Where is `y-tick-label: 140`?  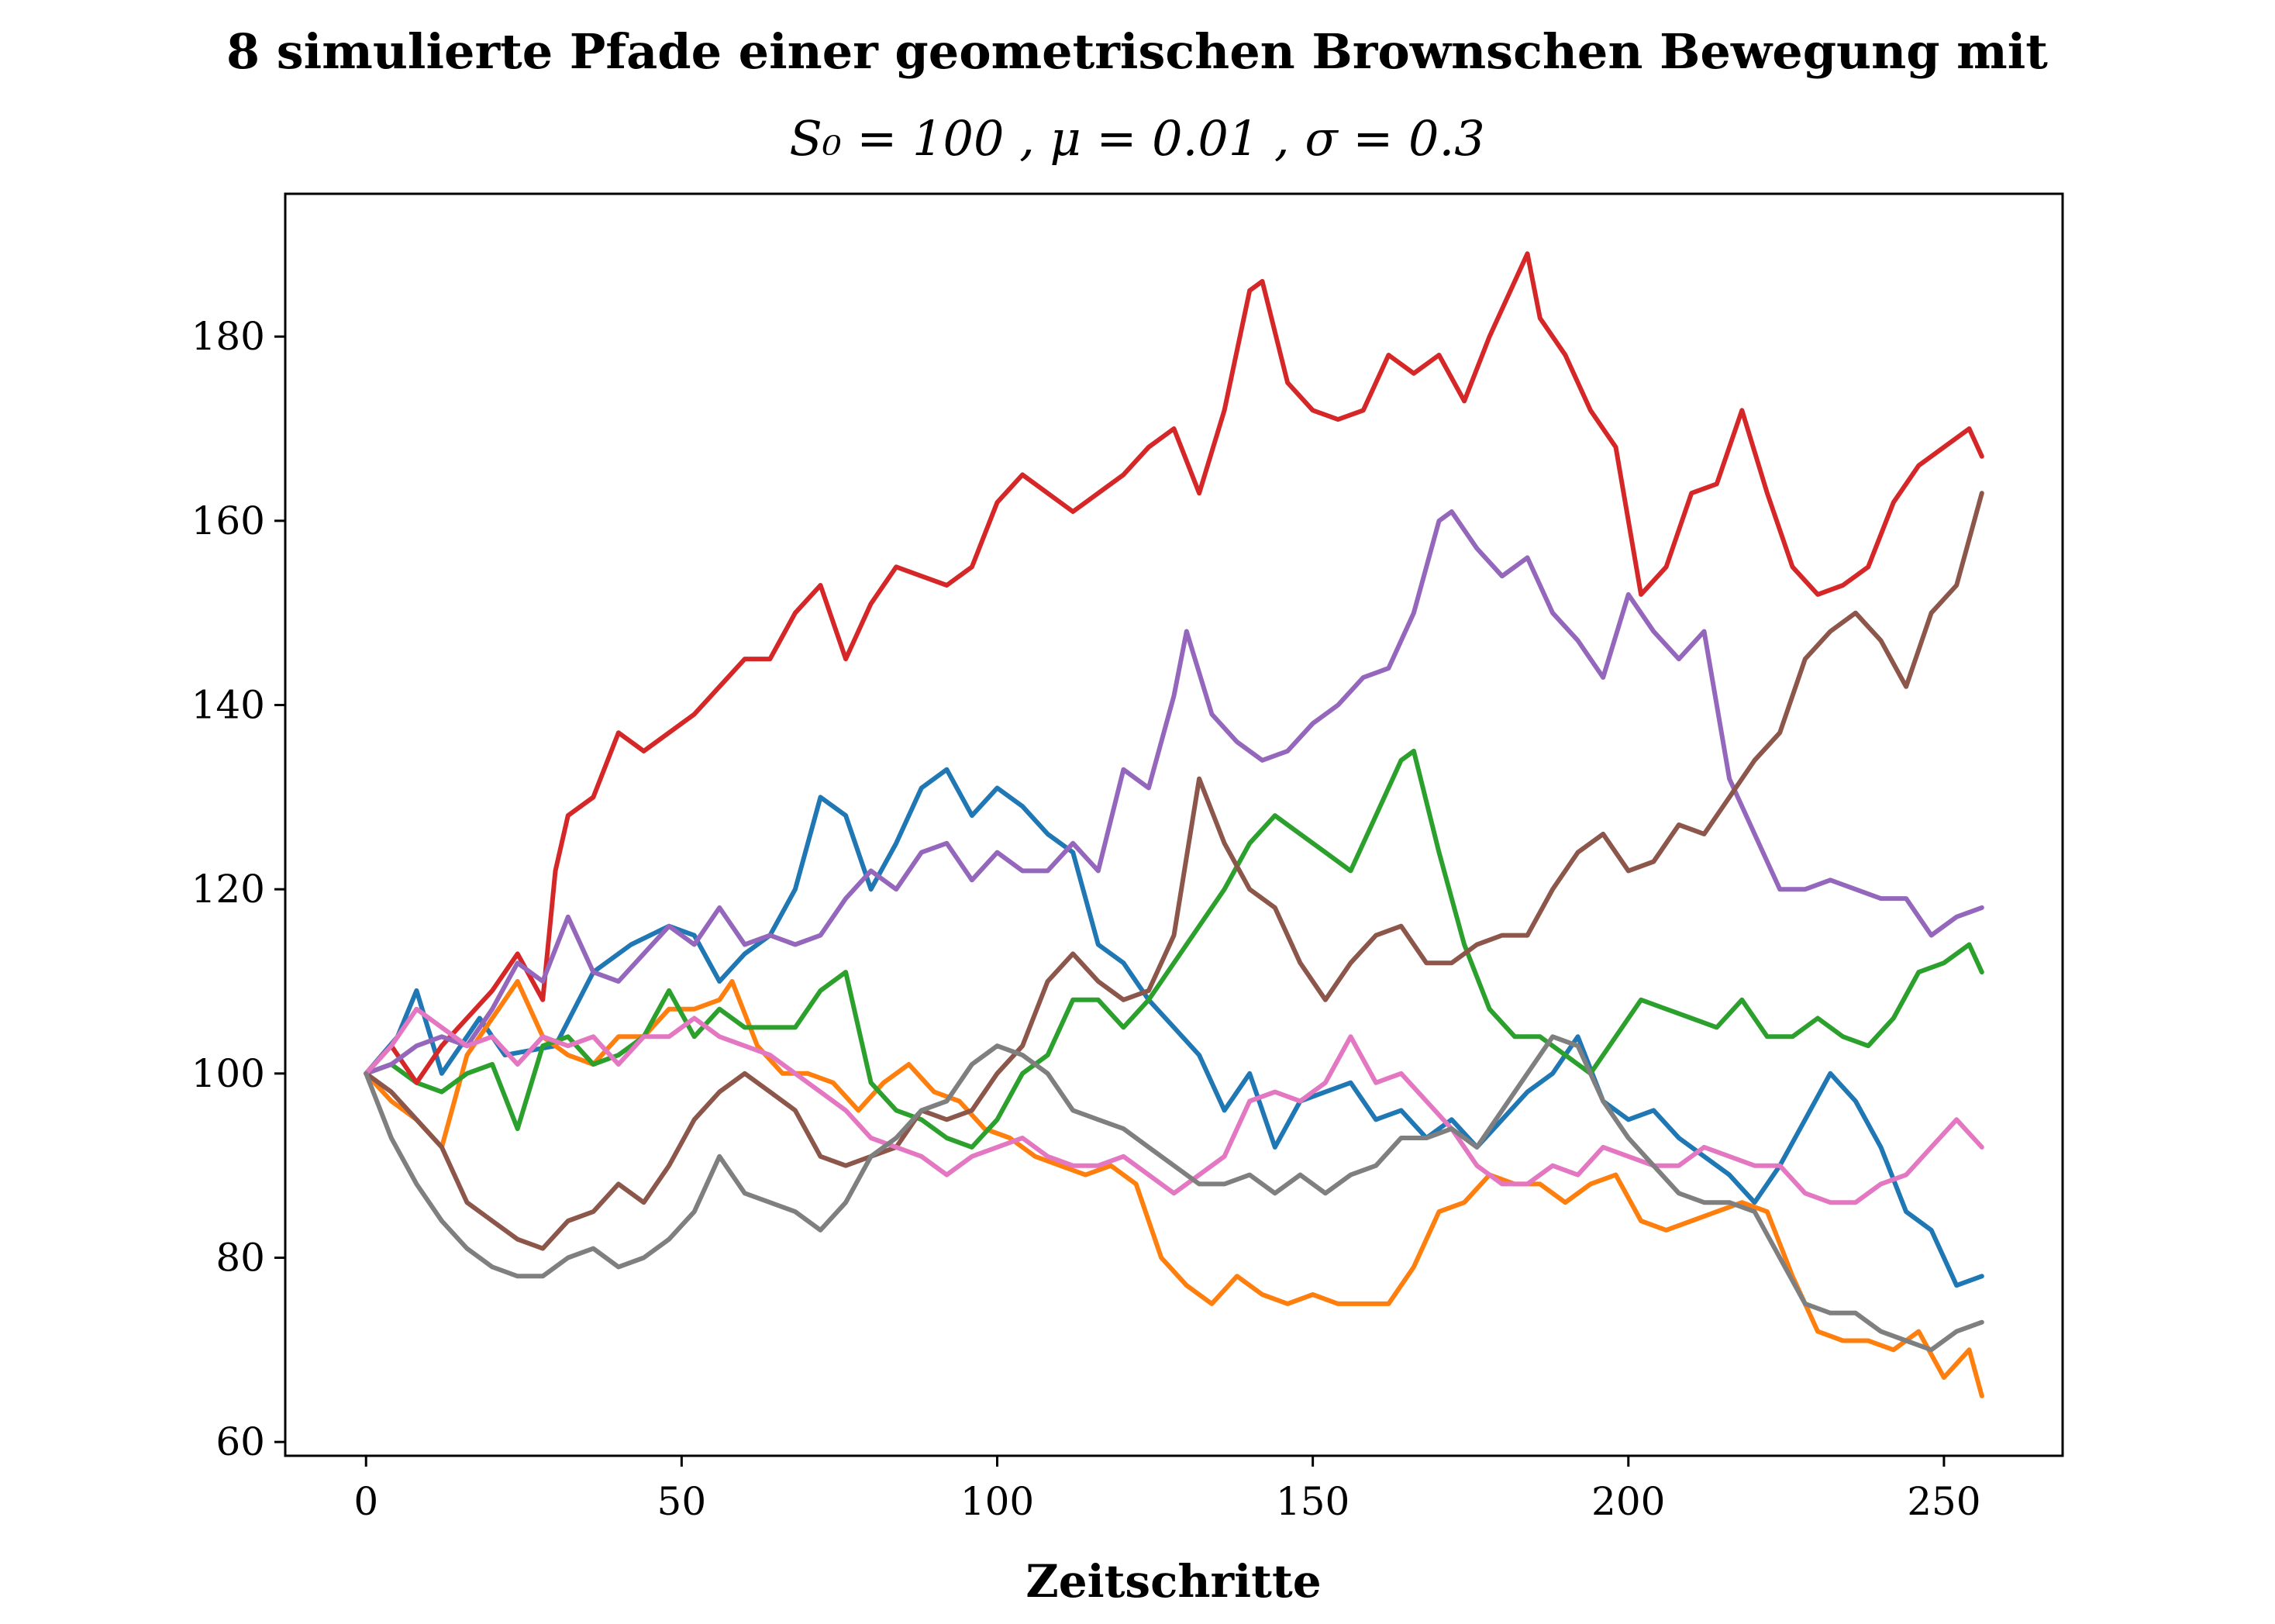 y-tick-label: 140 is located at coordinates (228, 705).